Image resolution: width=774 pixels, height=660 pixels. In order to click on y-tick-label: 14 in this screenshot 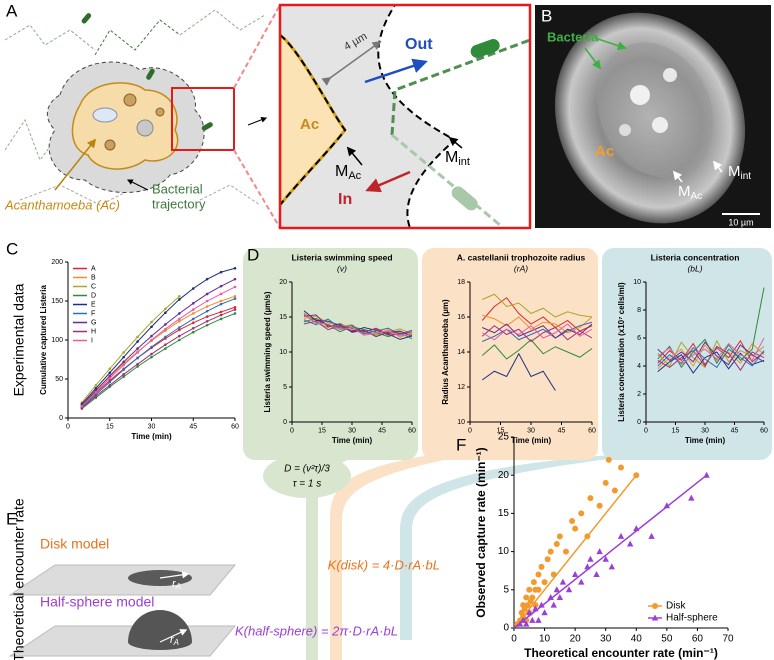, I will do `click(461, 352)`.